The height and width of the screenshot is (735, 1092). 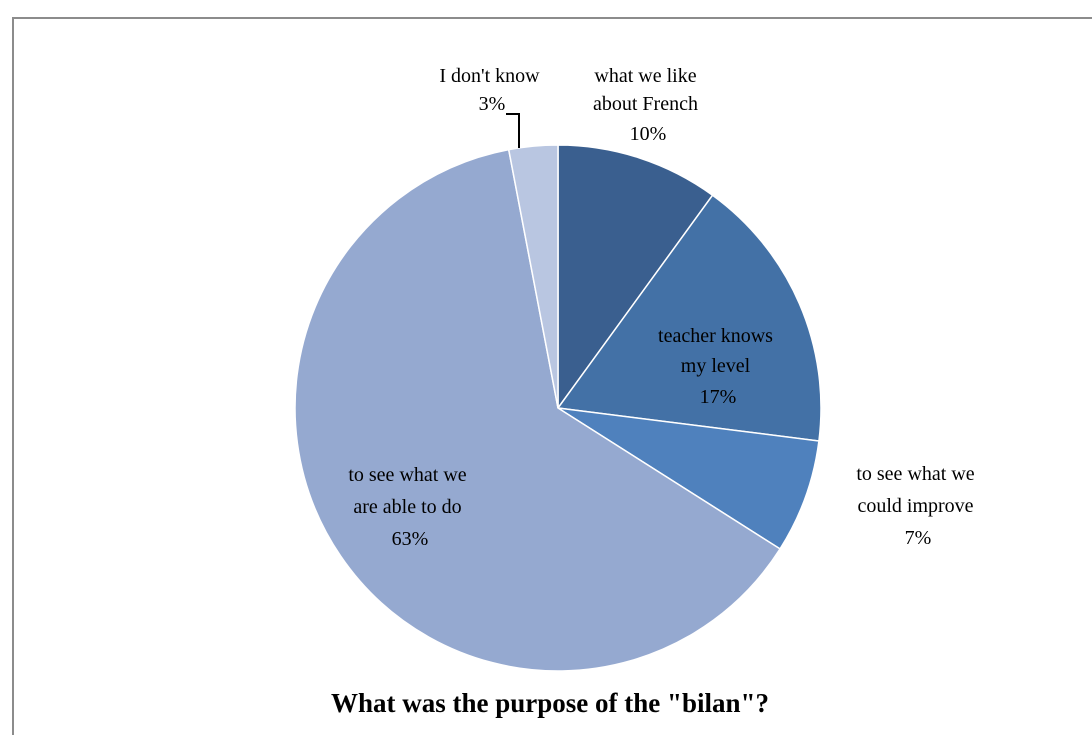 I want to click on slice-i-dont-know, so click(x=533, y=276).